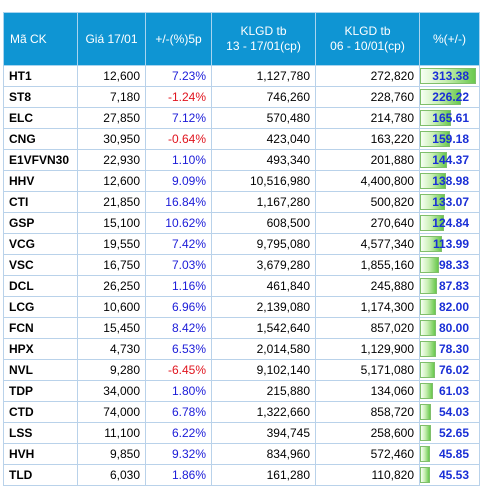  I want to click on price-cell: 30,950, so click(111, 139).